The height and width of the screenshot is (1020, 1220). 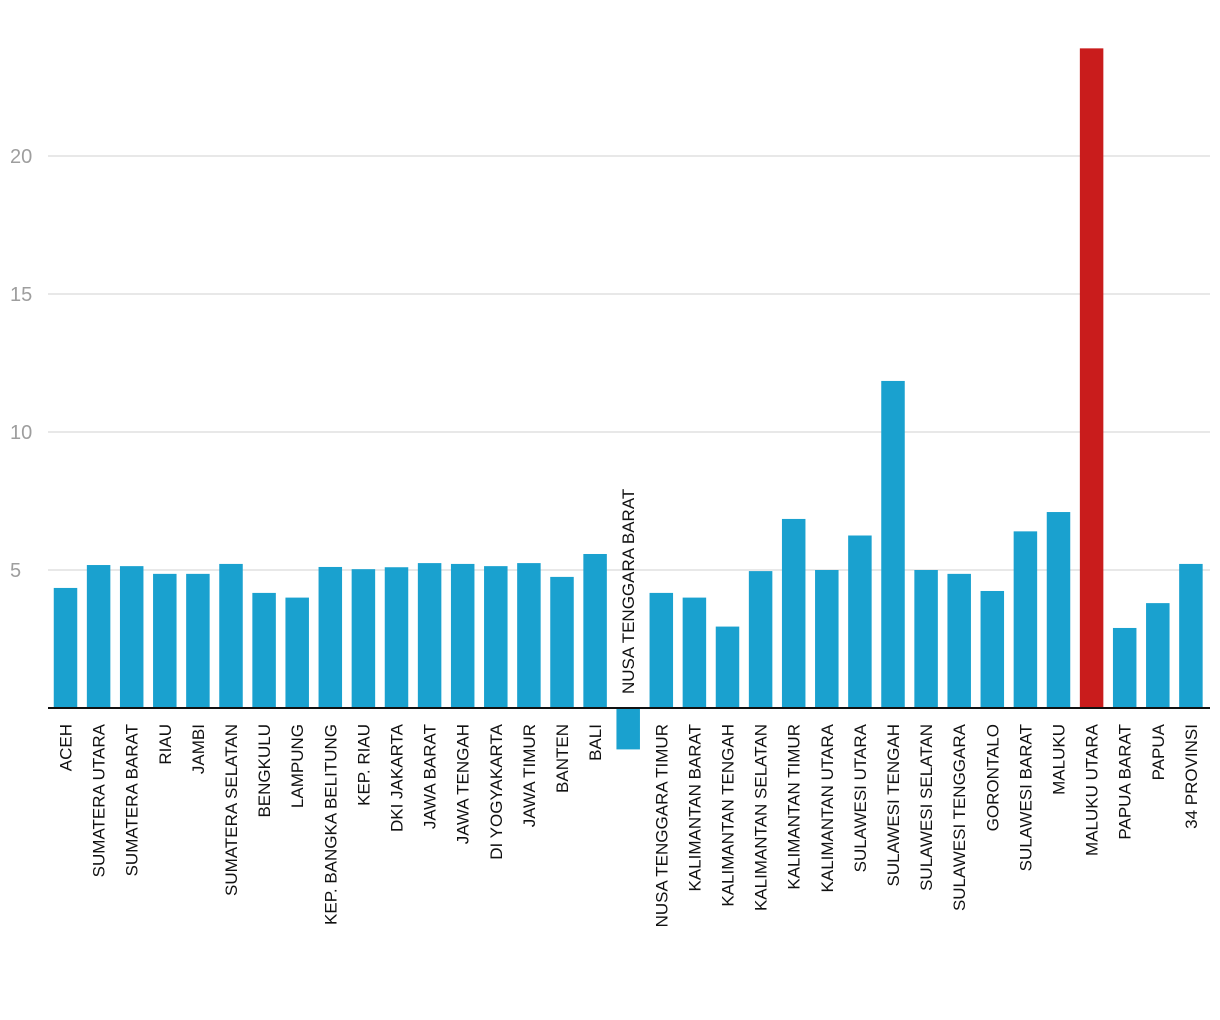 What do you see at coordinates (926, 807) in the screenshot?
I see `category-label: SULAWESI SELATAN` at bounding box center [926, 807].